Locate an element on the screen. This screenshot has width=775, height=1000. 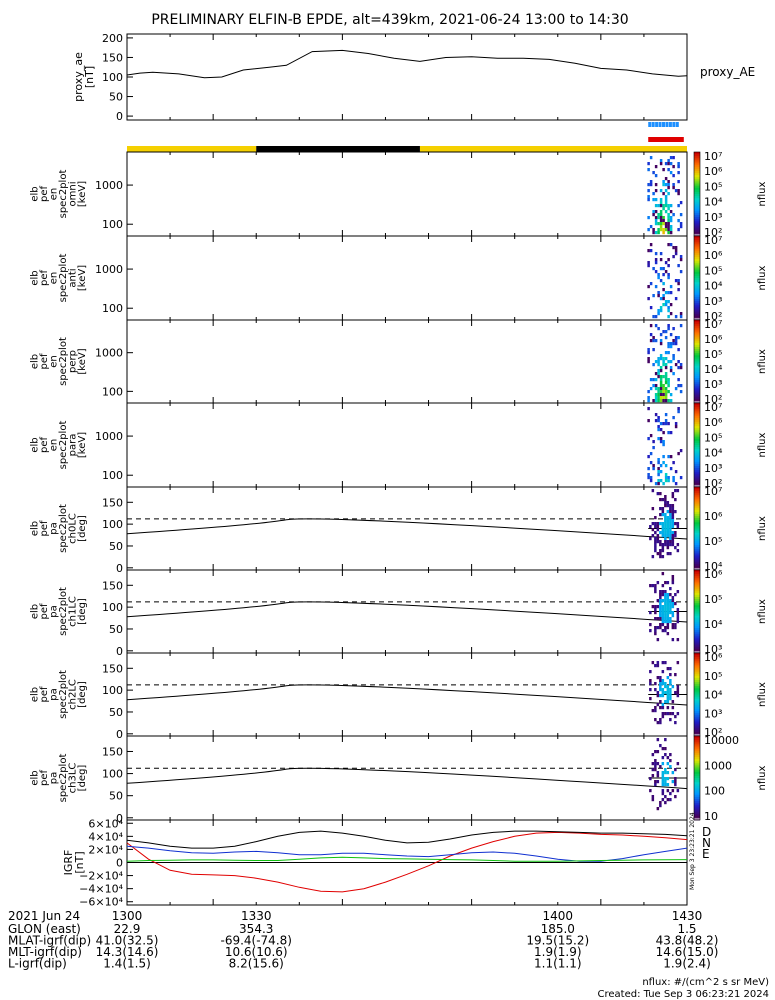
colorbar-label: nflux is located at coordinates (762, 277).